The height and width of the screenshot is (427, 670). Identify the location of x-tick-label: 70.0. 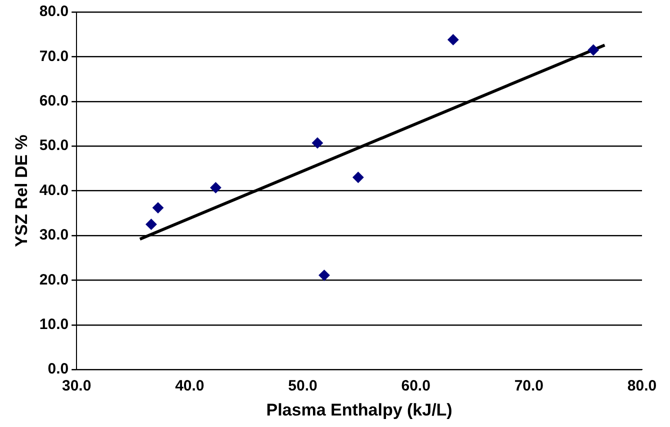
(529, 386).